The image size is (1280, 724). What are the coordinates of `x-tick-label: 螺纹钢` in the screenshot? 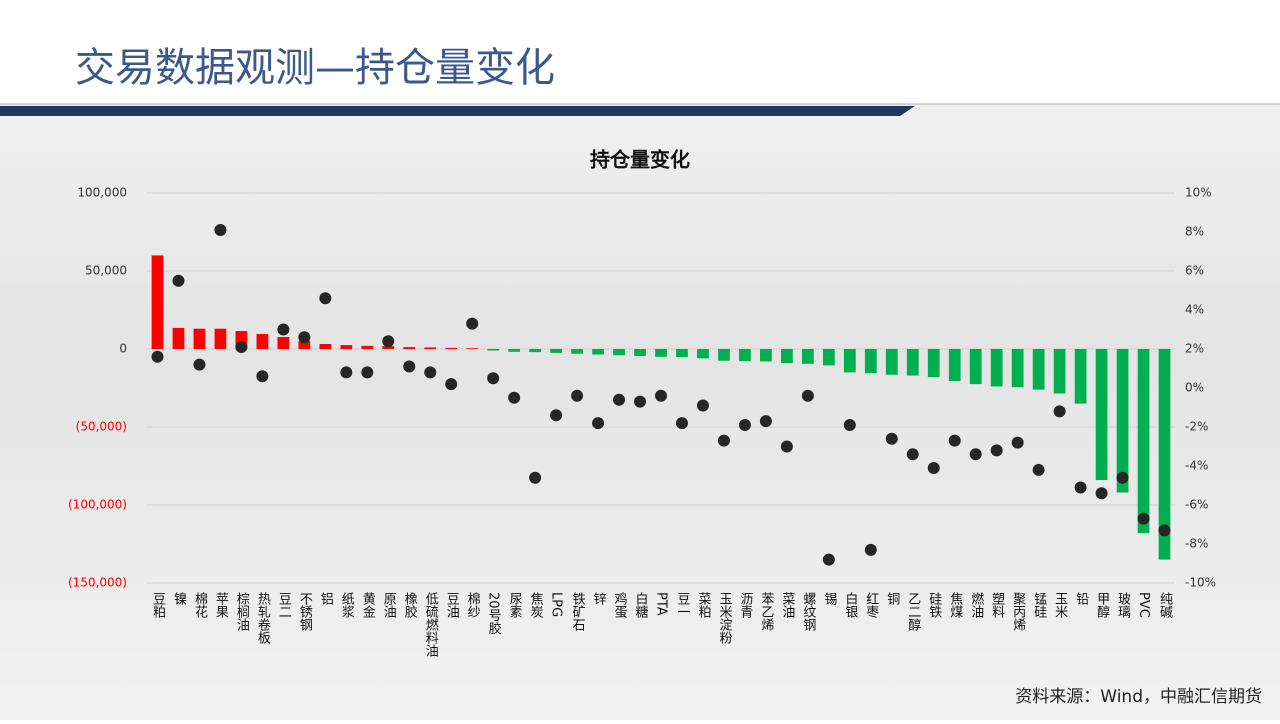 It's located at (808, 612).